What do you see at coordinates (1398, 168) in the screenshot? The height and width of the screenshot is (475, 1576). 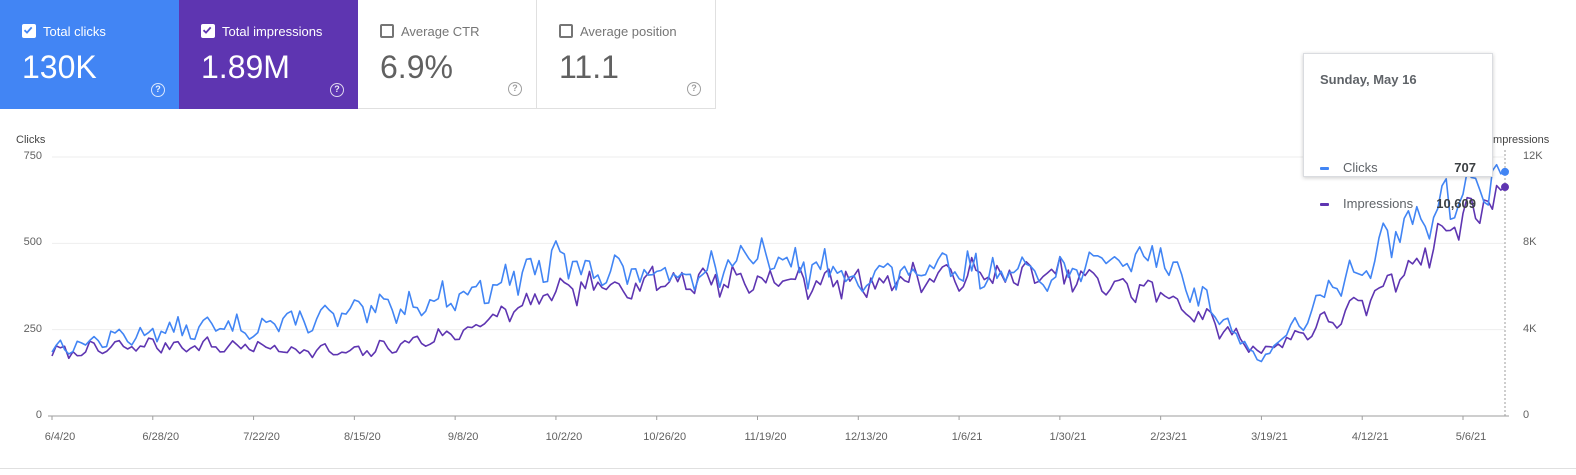 I see `tooltip-row-clicks: Clicks 707` at bounding box center [1398, 168].